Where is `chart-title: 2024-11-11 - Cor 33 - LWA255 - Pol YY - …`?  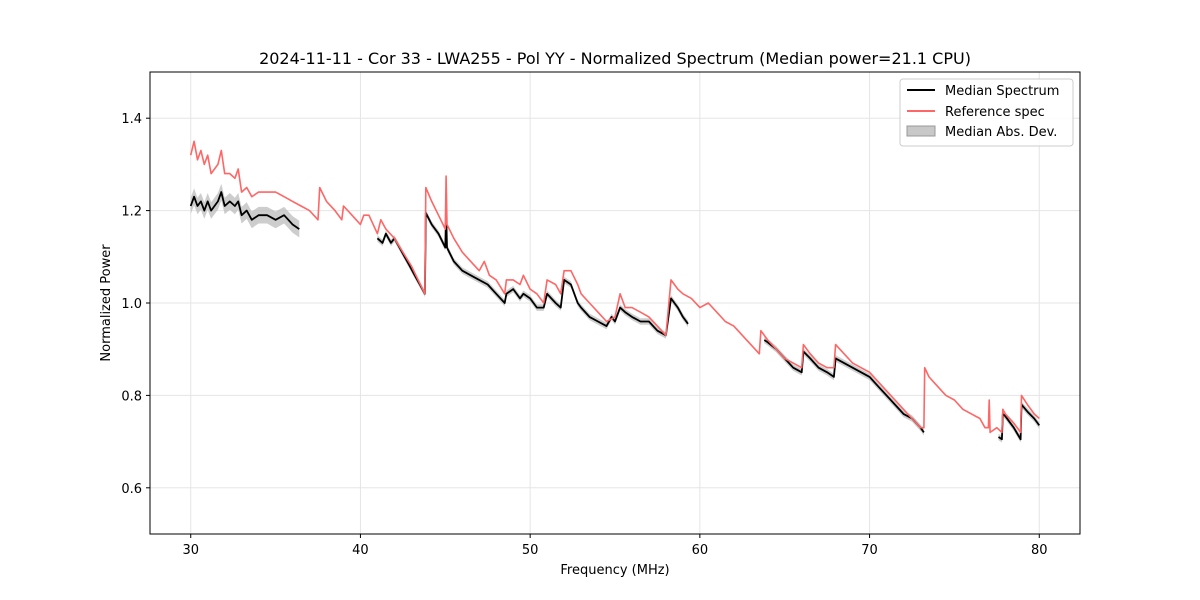 chart-title: 2024-11-11 - Cor 33 - LWA255 - Pol YY - … is located at coordinates (615, 58).